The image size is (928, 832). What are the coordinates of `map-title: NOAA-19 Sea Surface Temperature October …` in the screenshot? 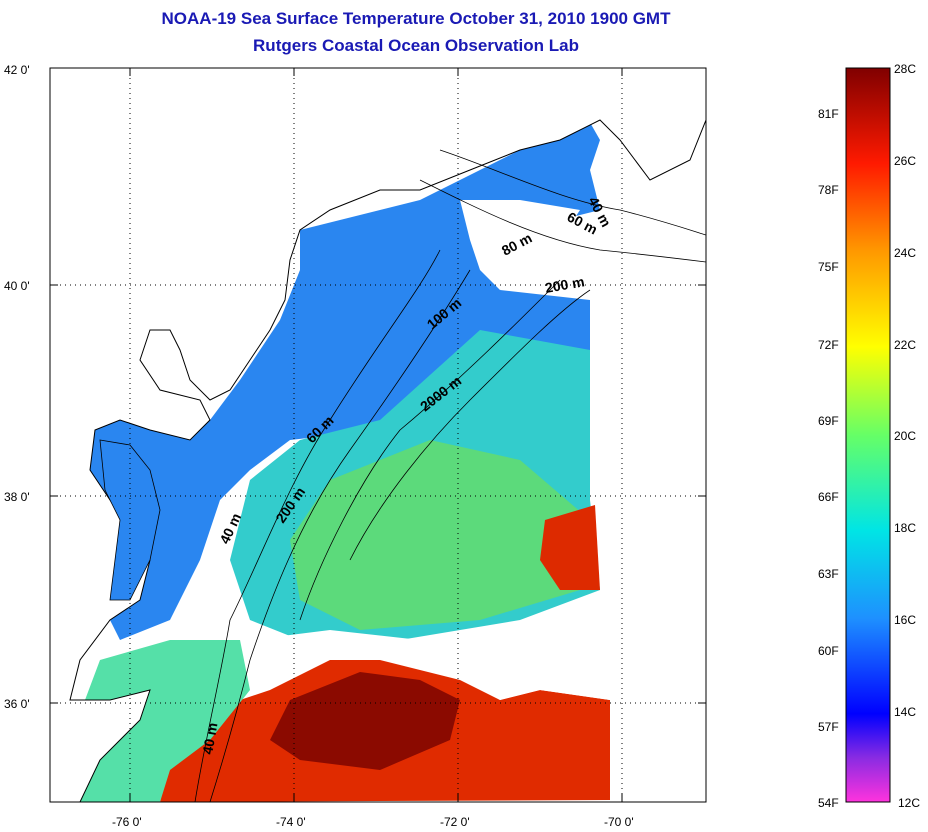 It's located at (416, 18).